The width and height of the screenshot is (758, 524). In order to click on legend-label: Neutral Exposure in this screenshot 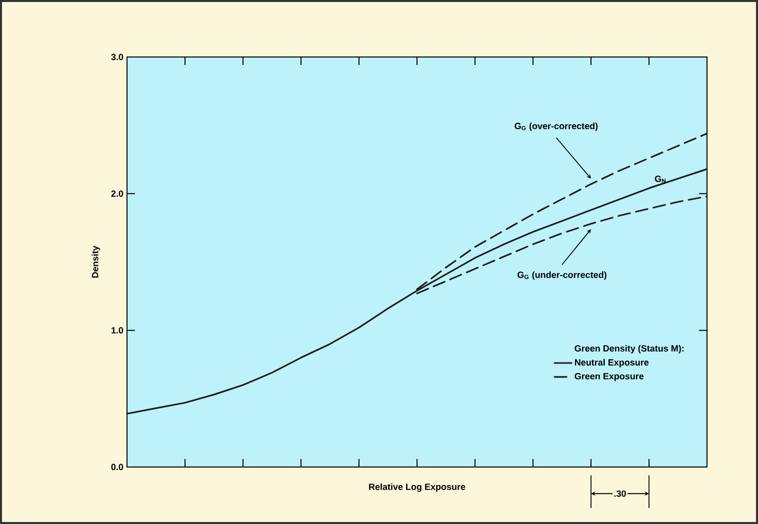, I will do `click(611, 363)`.